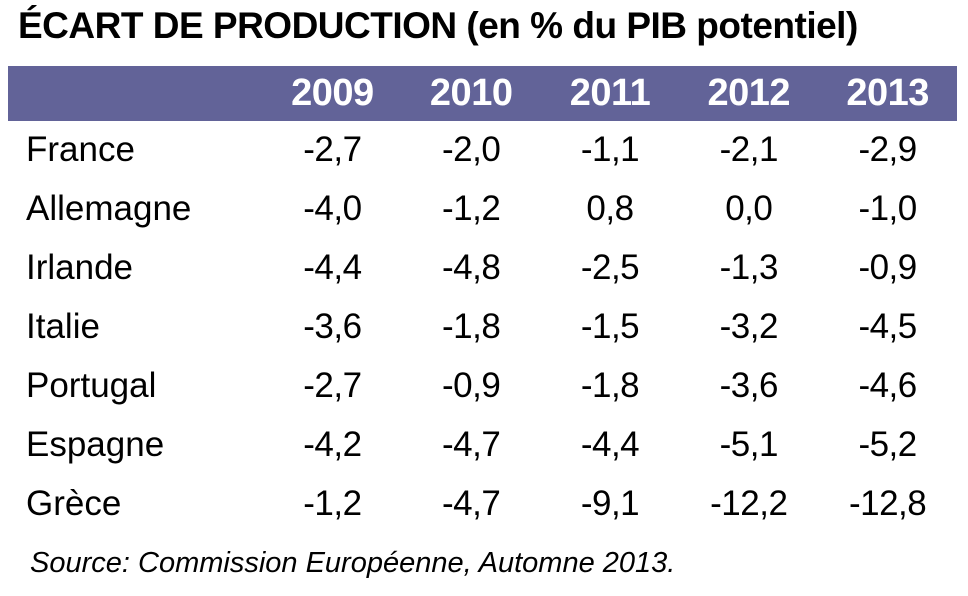  What do you see at coordinates (74, 504) in the screenshot?
I see `country-label: Grèce` at bounding box center [74, 504].